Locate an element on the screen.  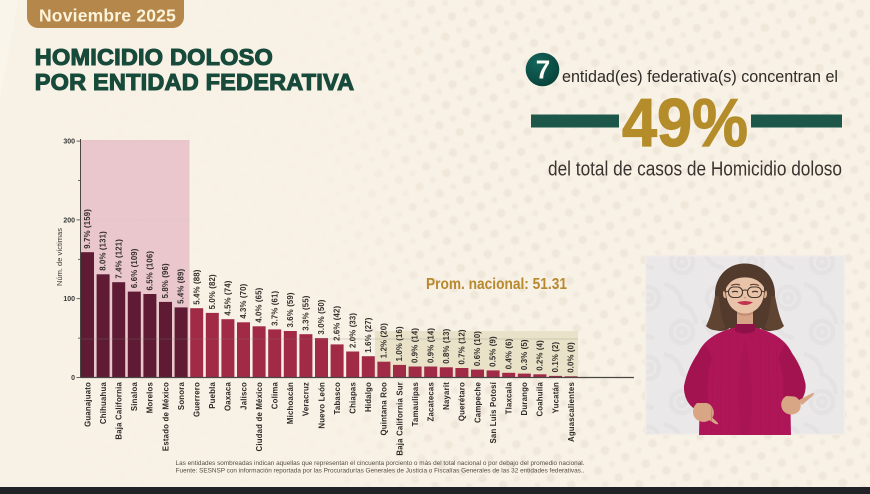
svg-text: 1.0% (16) is located at coordinates (399, 343).